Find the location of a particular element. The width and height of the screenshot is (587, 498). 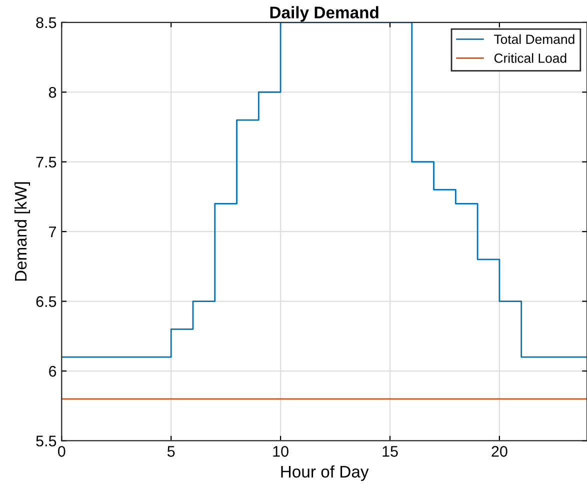

x-tick-label: 15 is located at coordinates (390, 451).